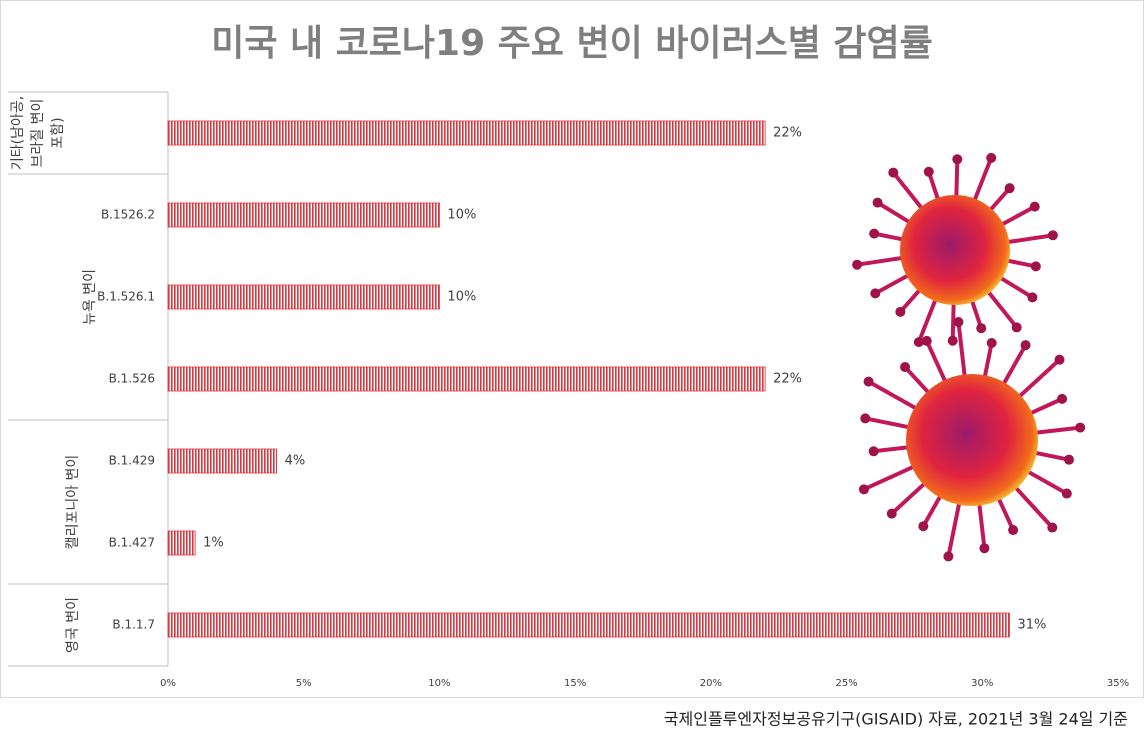  Describe the element at coordinates (58, 132) in the screenshot. I see `group-label: 포함)` at that location.